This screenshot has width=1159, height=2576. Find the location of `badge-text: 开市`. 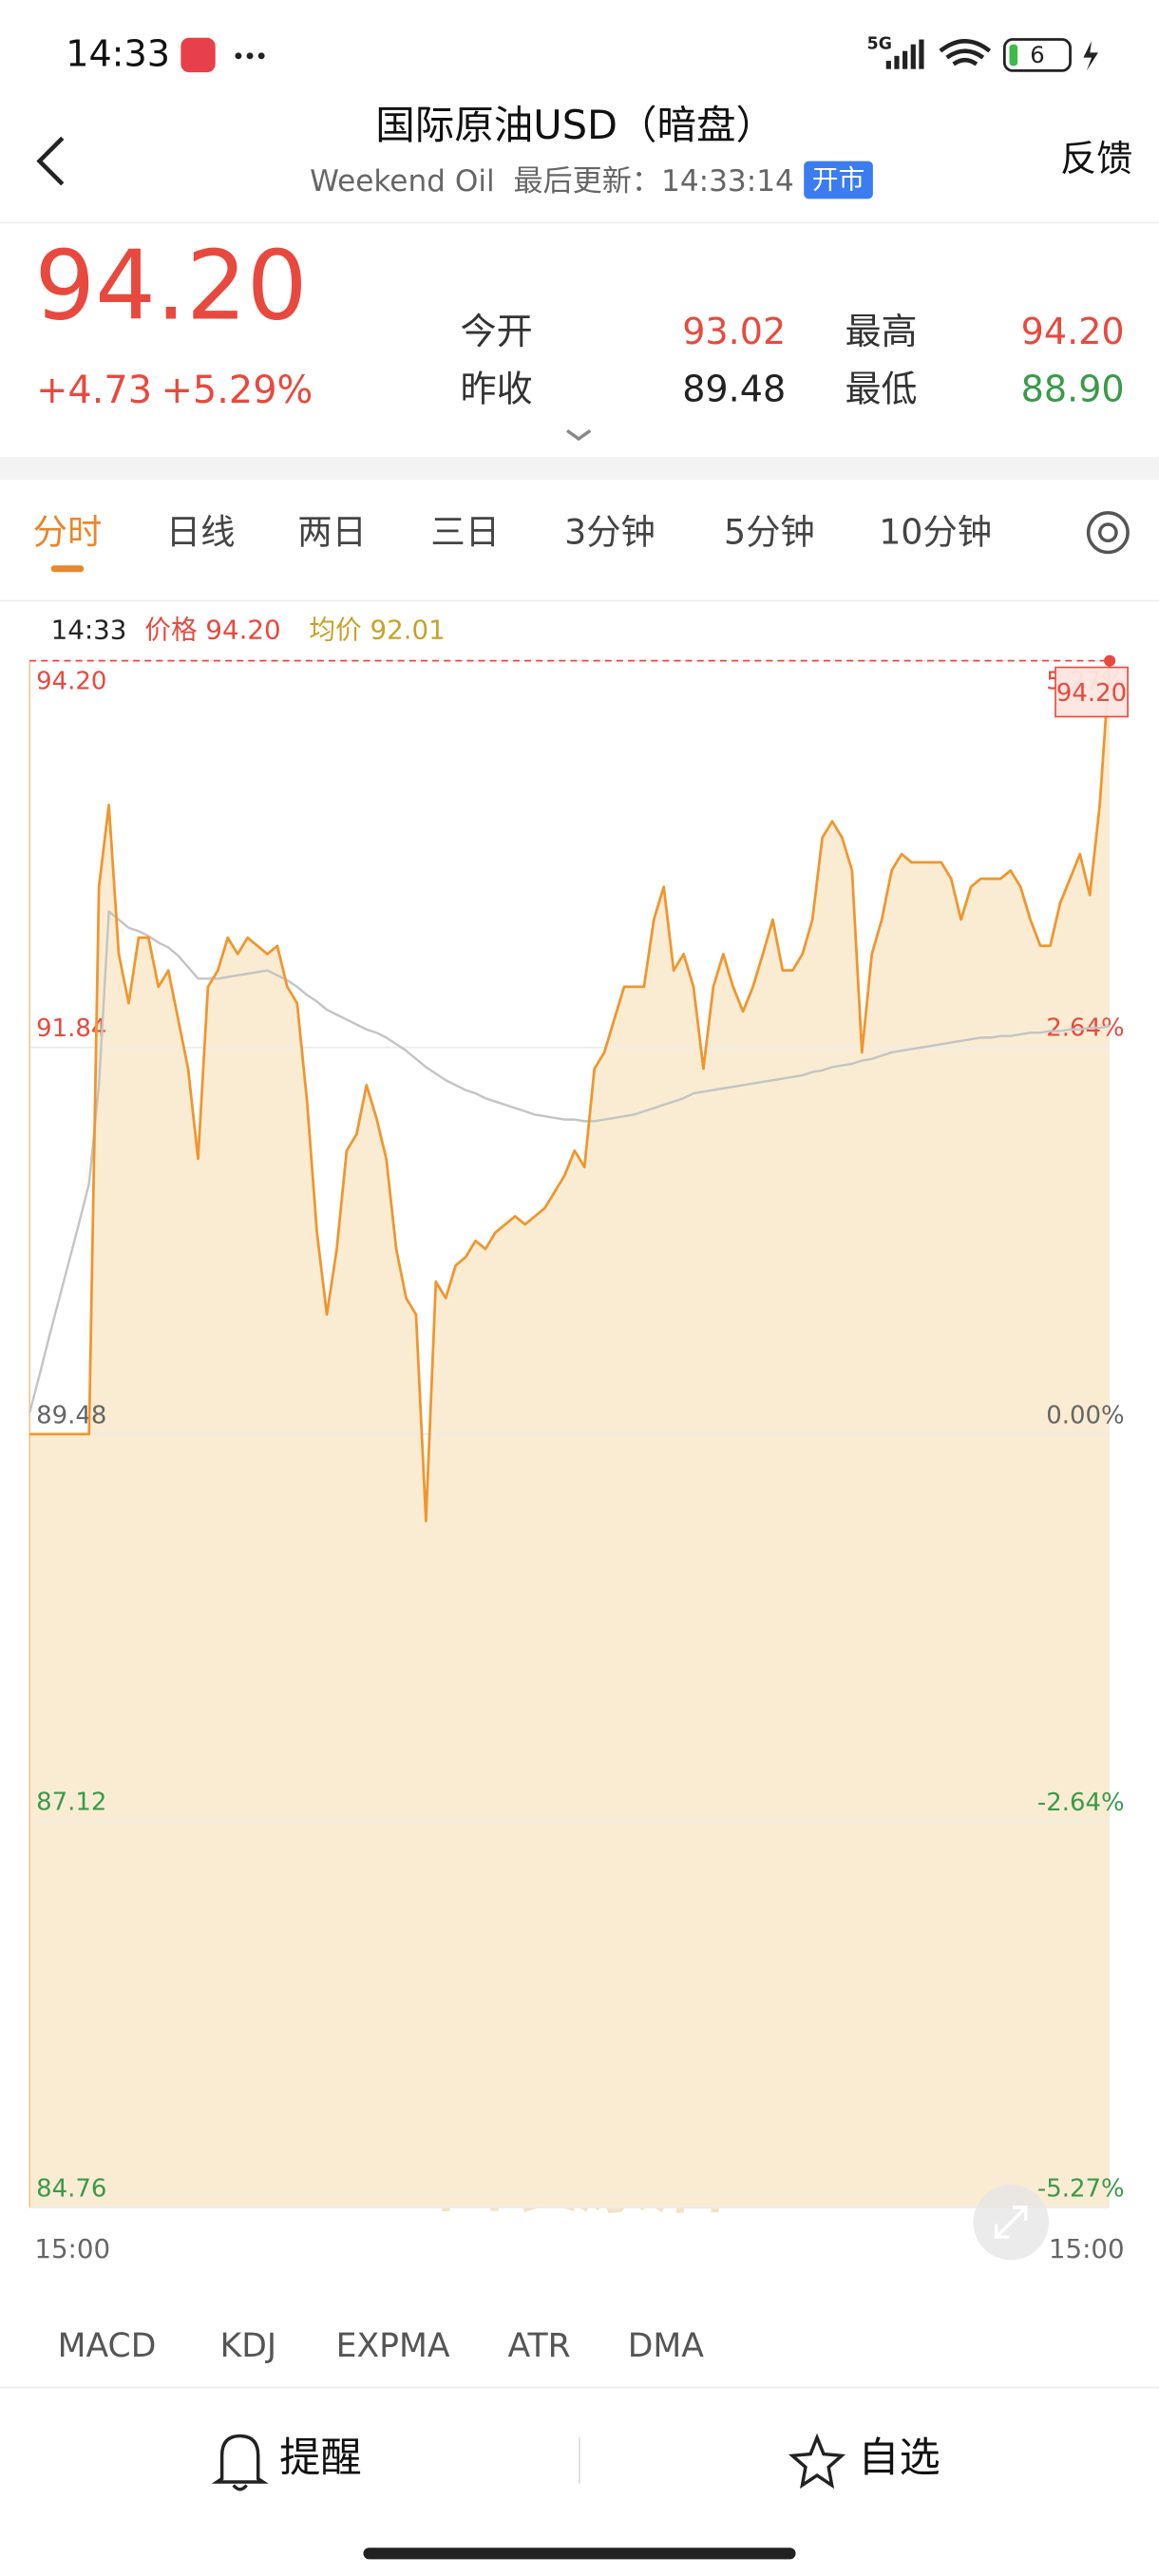

badge-text: 开市 is located at coordinates (838, 179).